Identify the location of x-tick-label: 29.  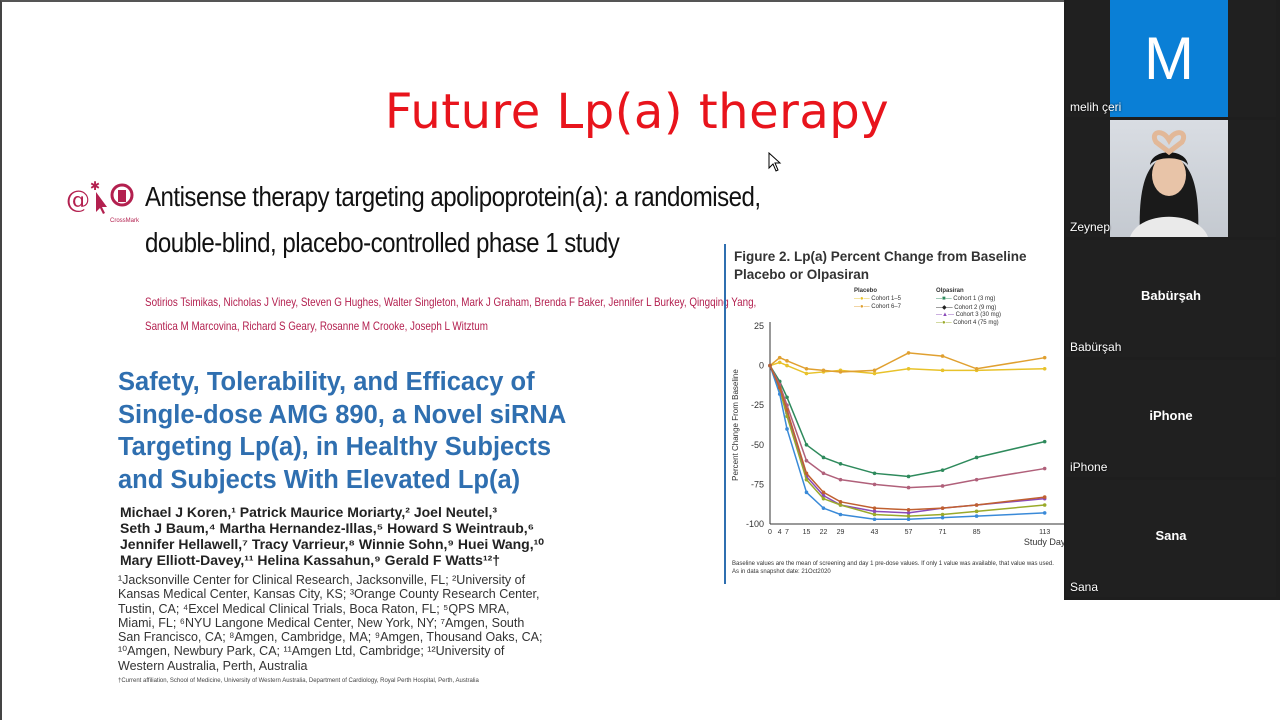
(841, 532).